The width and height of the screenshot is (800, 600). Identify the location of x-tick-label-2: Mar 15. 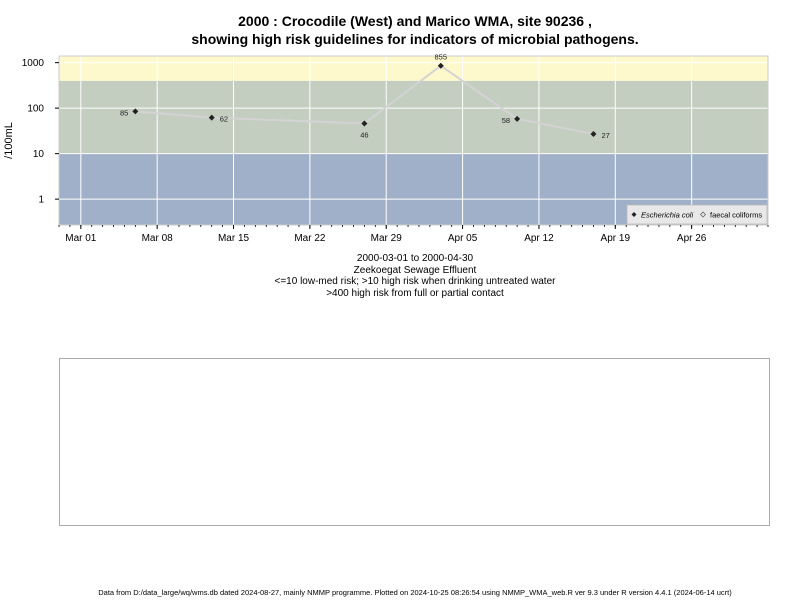
(234, 238).